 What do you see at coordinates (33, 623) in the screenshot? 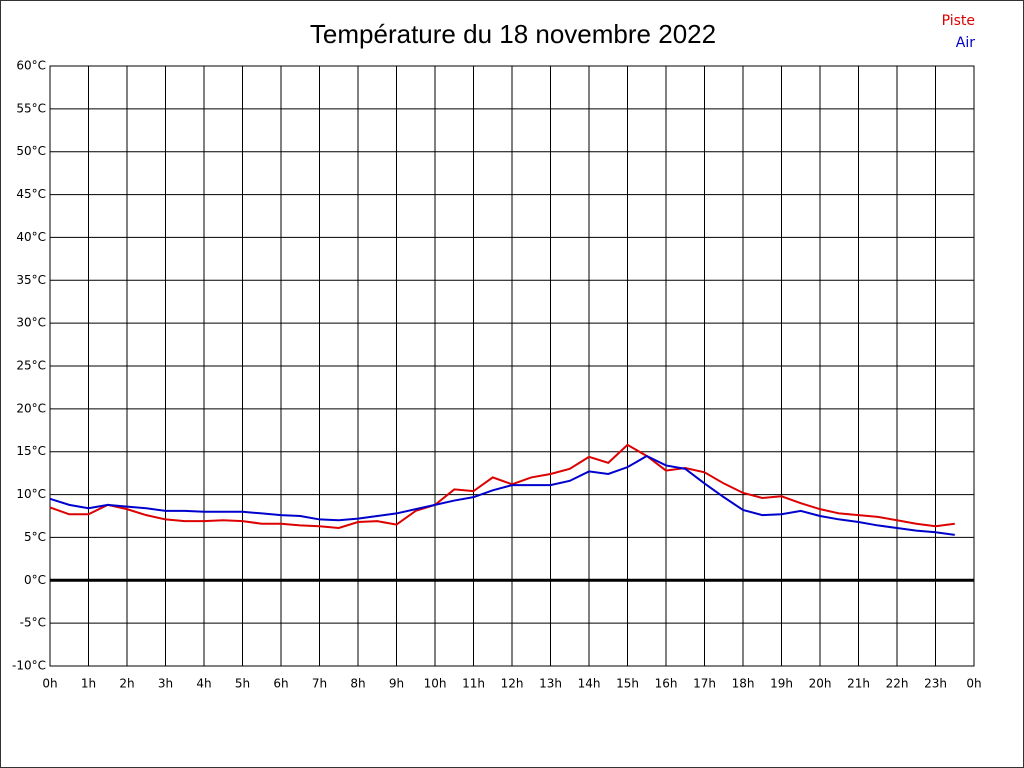
I see `y-tick-label: -5°C` at bounding box center [33, 623].